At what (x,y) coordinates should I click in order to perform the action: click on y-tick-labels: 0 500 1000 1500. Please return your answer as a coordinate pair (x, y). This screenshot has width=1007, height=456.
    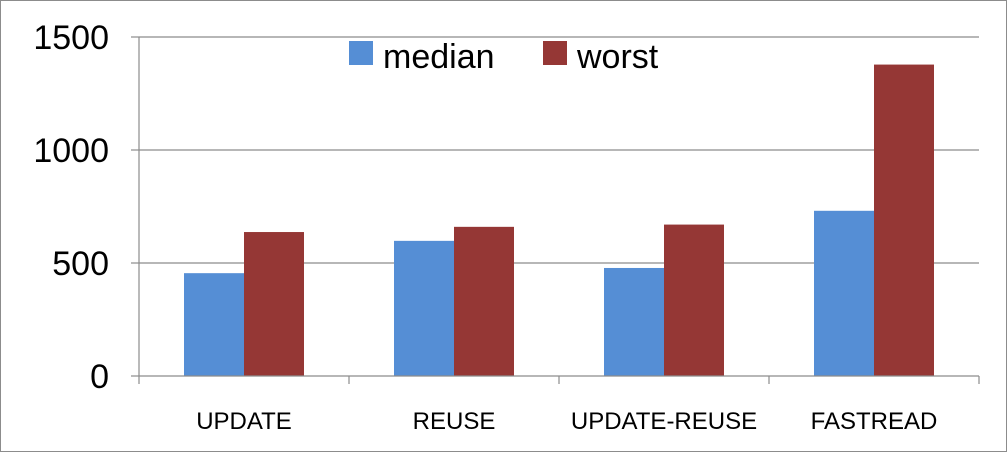
    Looking at the image, I should click on (71, 207).